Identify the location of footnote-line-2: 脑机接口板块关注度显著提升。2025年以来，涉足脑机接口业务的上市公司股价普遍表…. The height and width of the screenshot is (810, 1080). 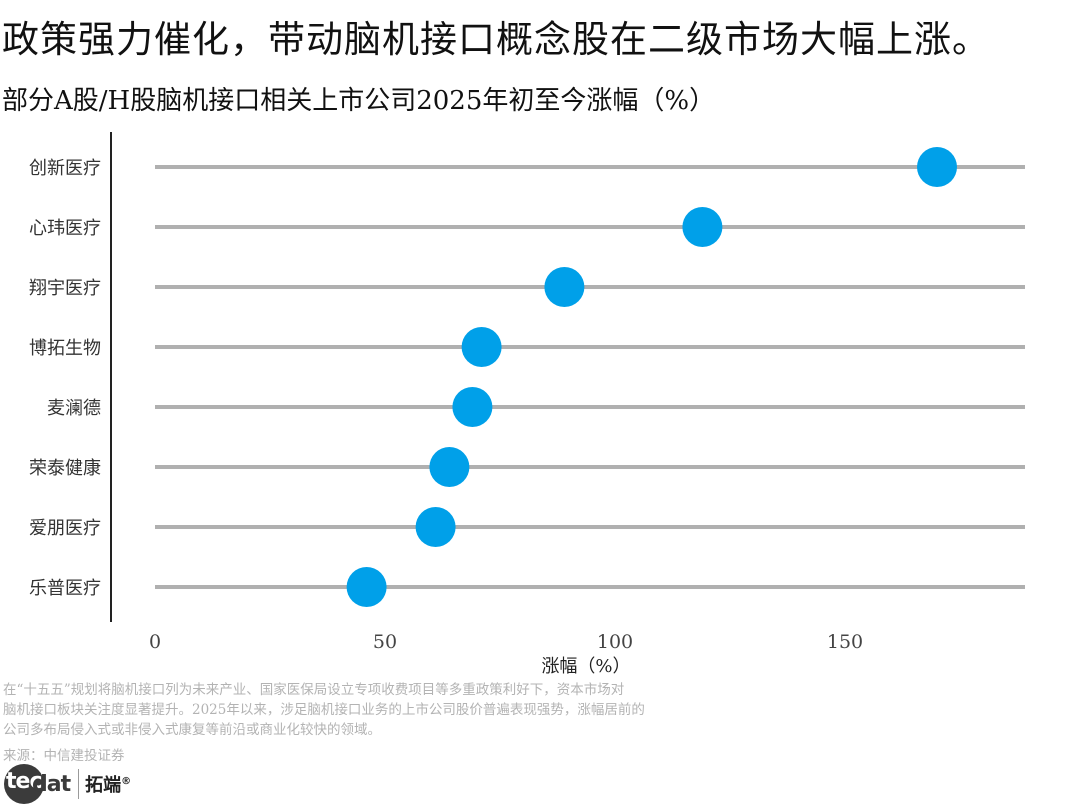
(324, 710).